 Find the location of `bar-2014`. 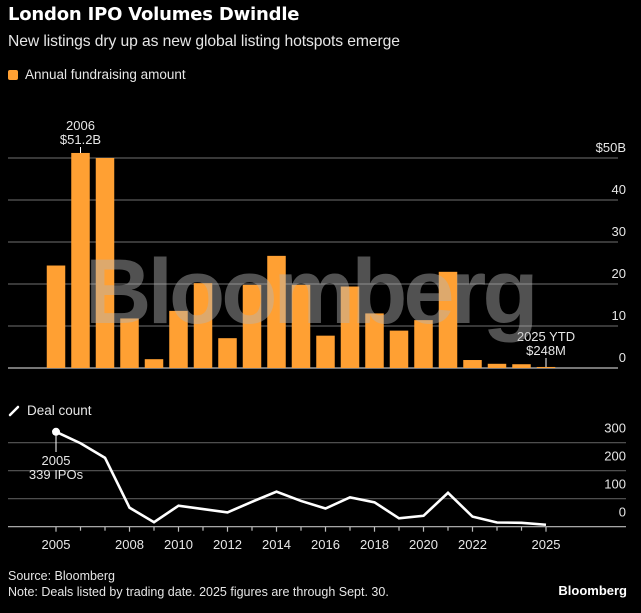

bar-2014 is located at coordinates (276, 311).